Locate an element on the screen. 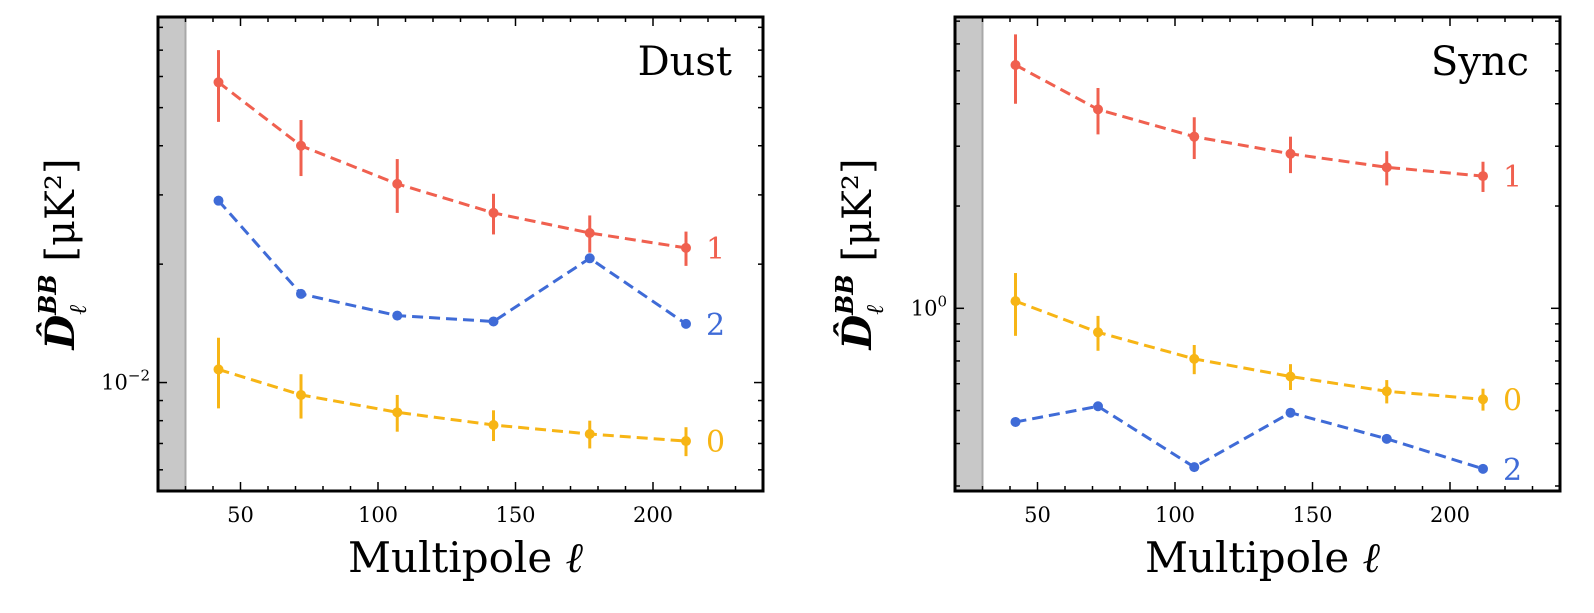 The image size is (1594, 613). chart1-series-label-2: 2 is located at coordinates (1512, 470).